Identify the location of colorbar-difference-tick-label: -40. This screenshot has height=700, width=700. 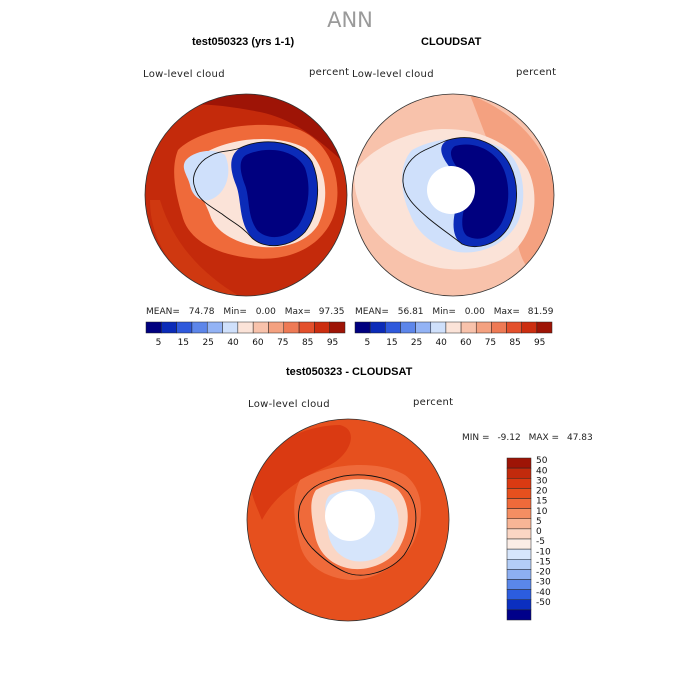
(543, 593).